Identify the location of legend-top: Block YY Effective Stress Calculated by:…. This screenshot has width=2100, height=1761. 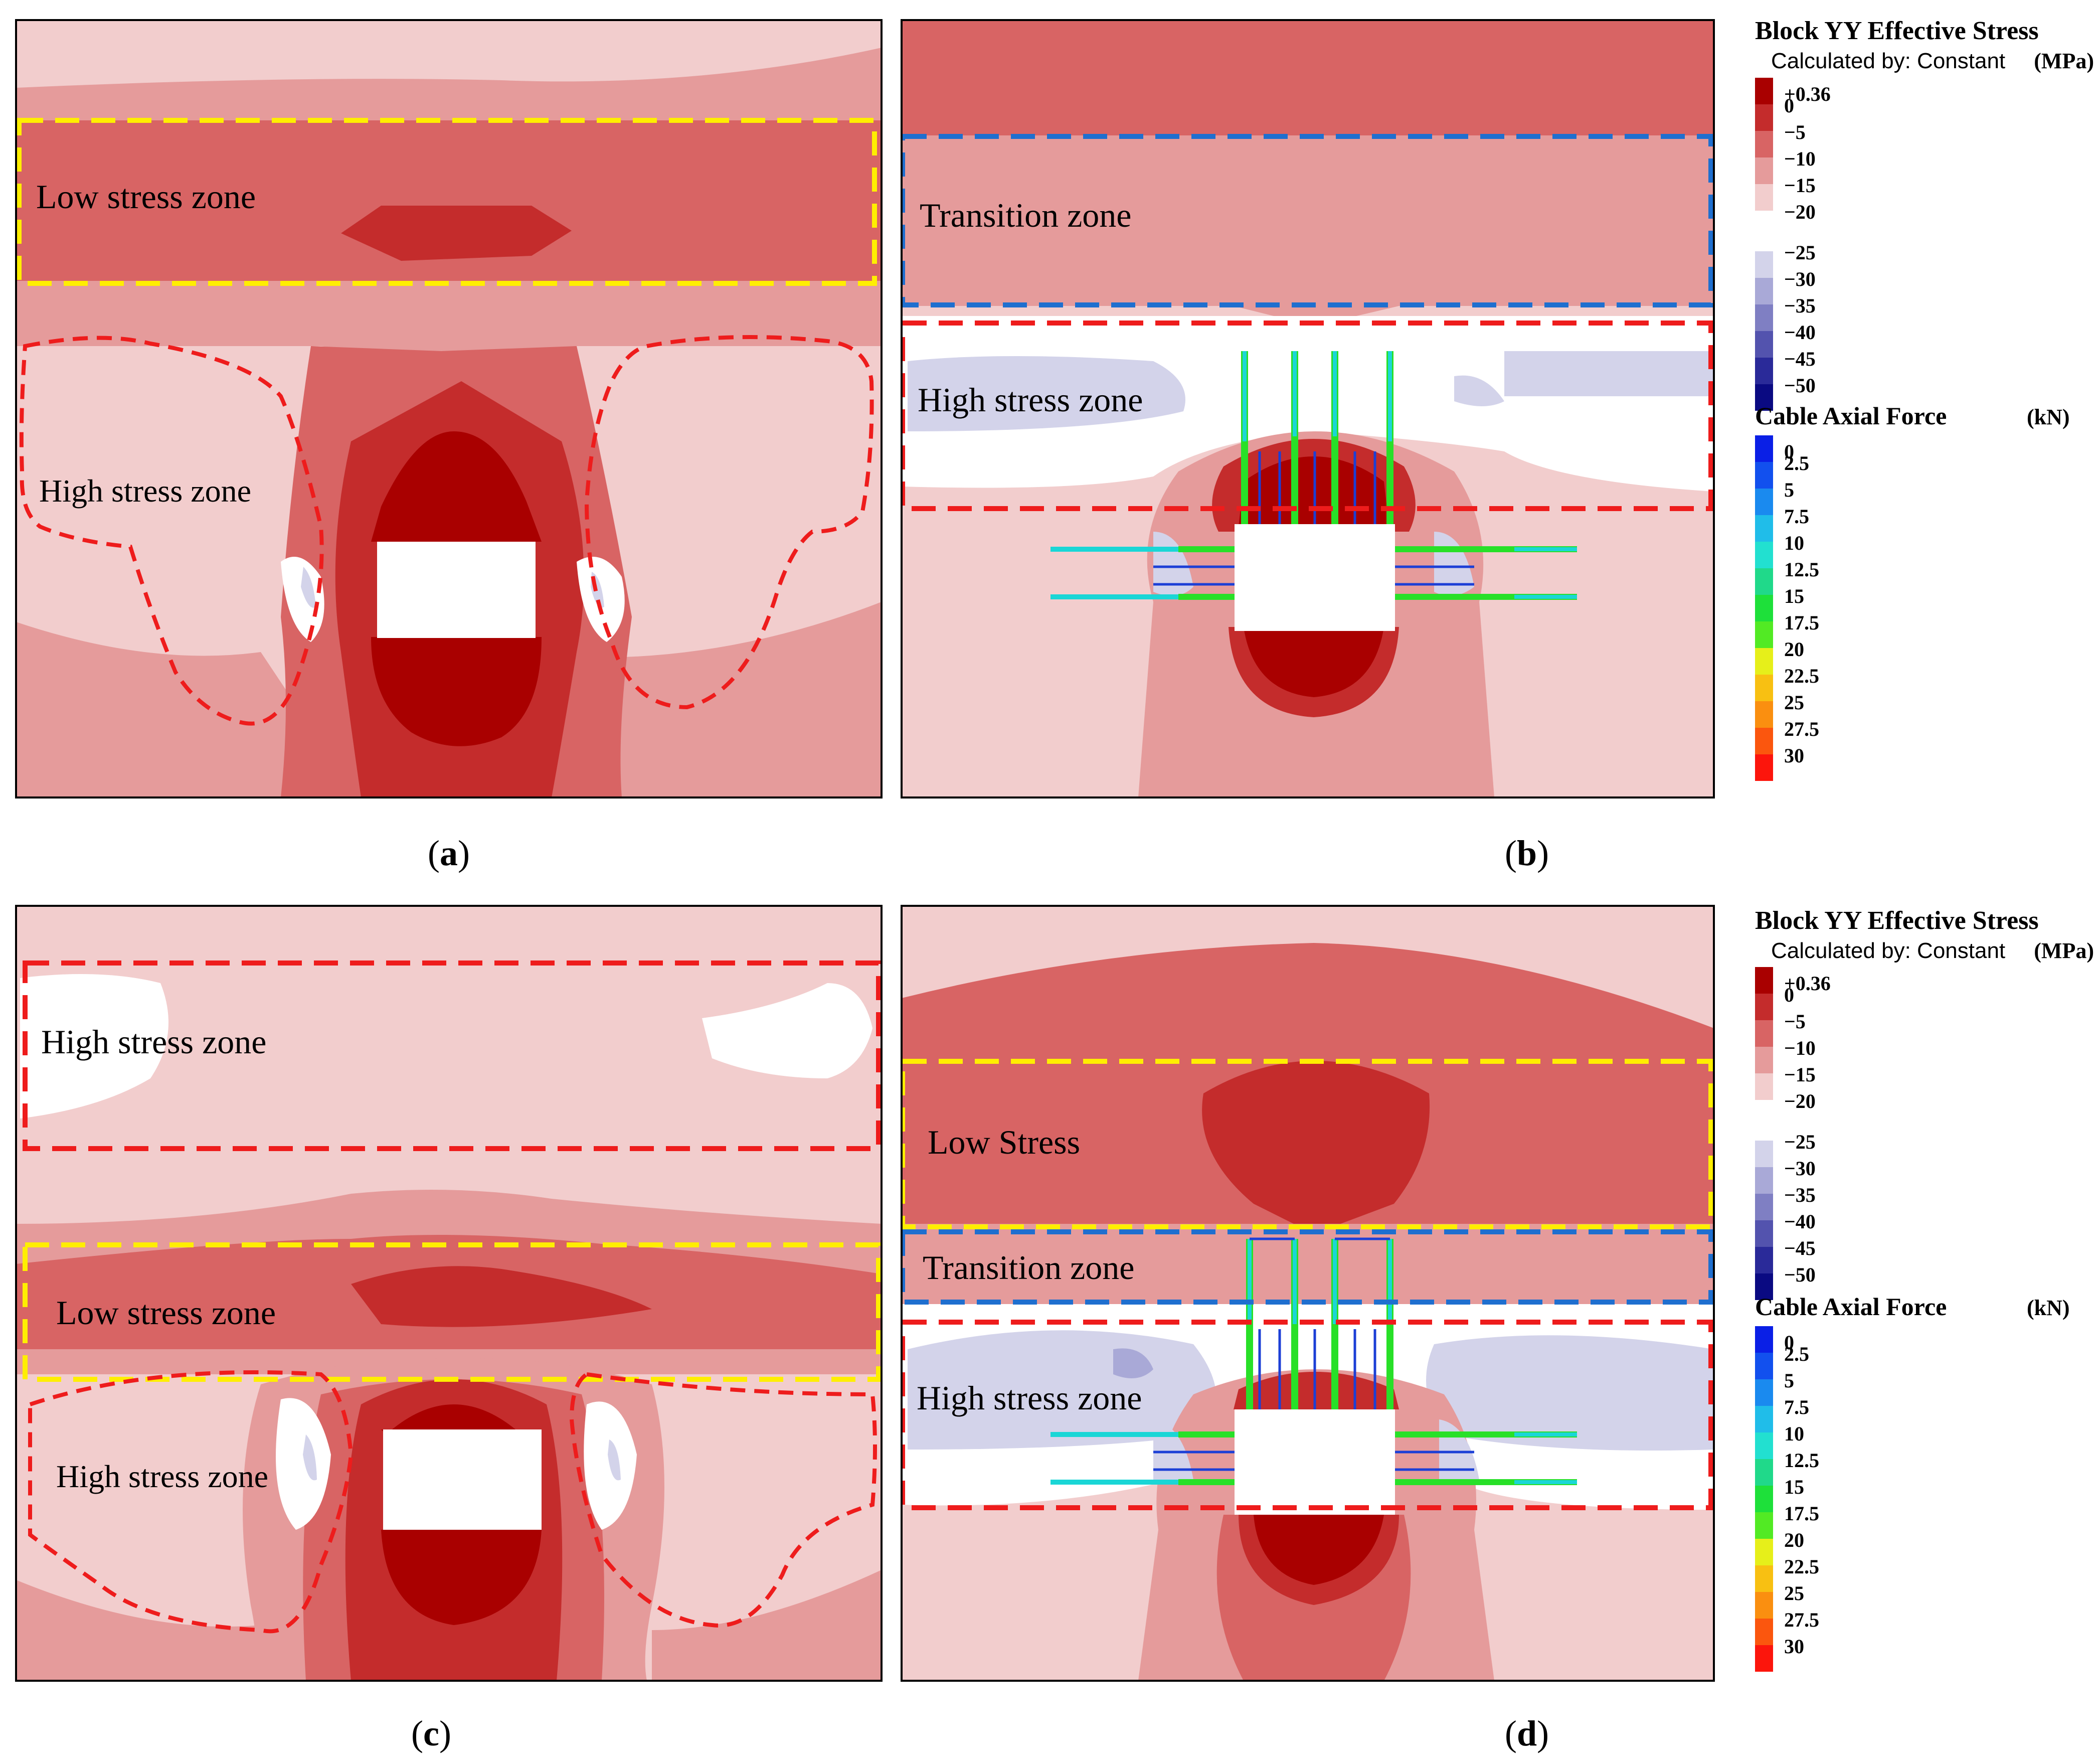
(1924, 399).